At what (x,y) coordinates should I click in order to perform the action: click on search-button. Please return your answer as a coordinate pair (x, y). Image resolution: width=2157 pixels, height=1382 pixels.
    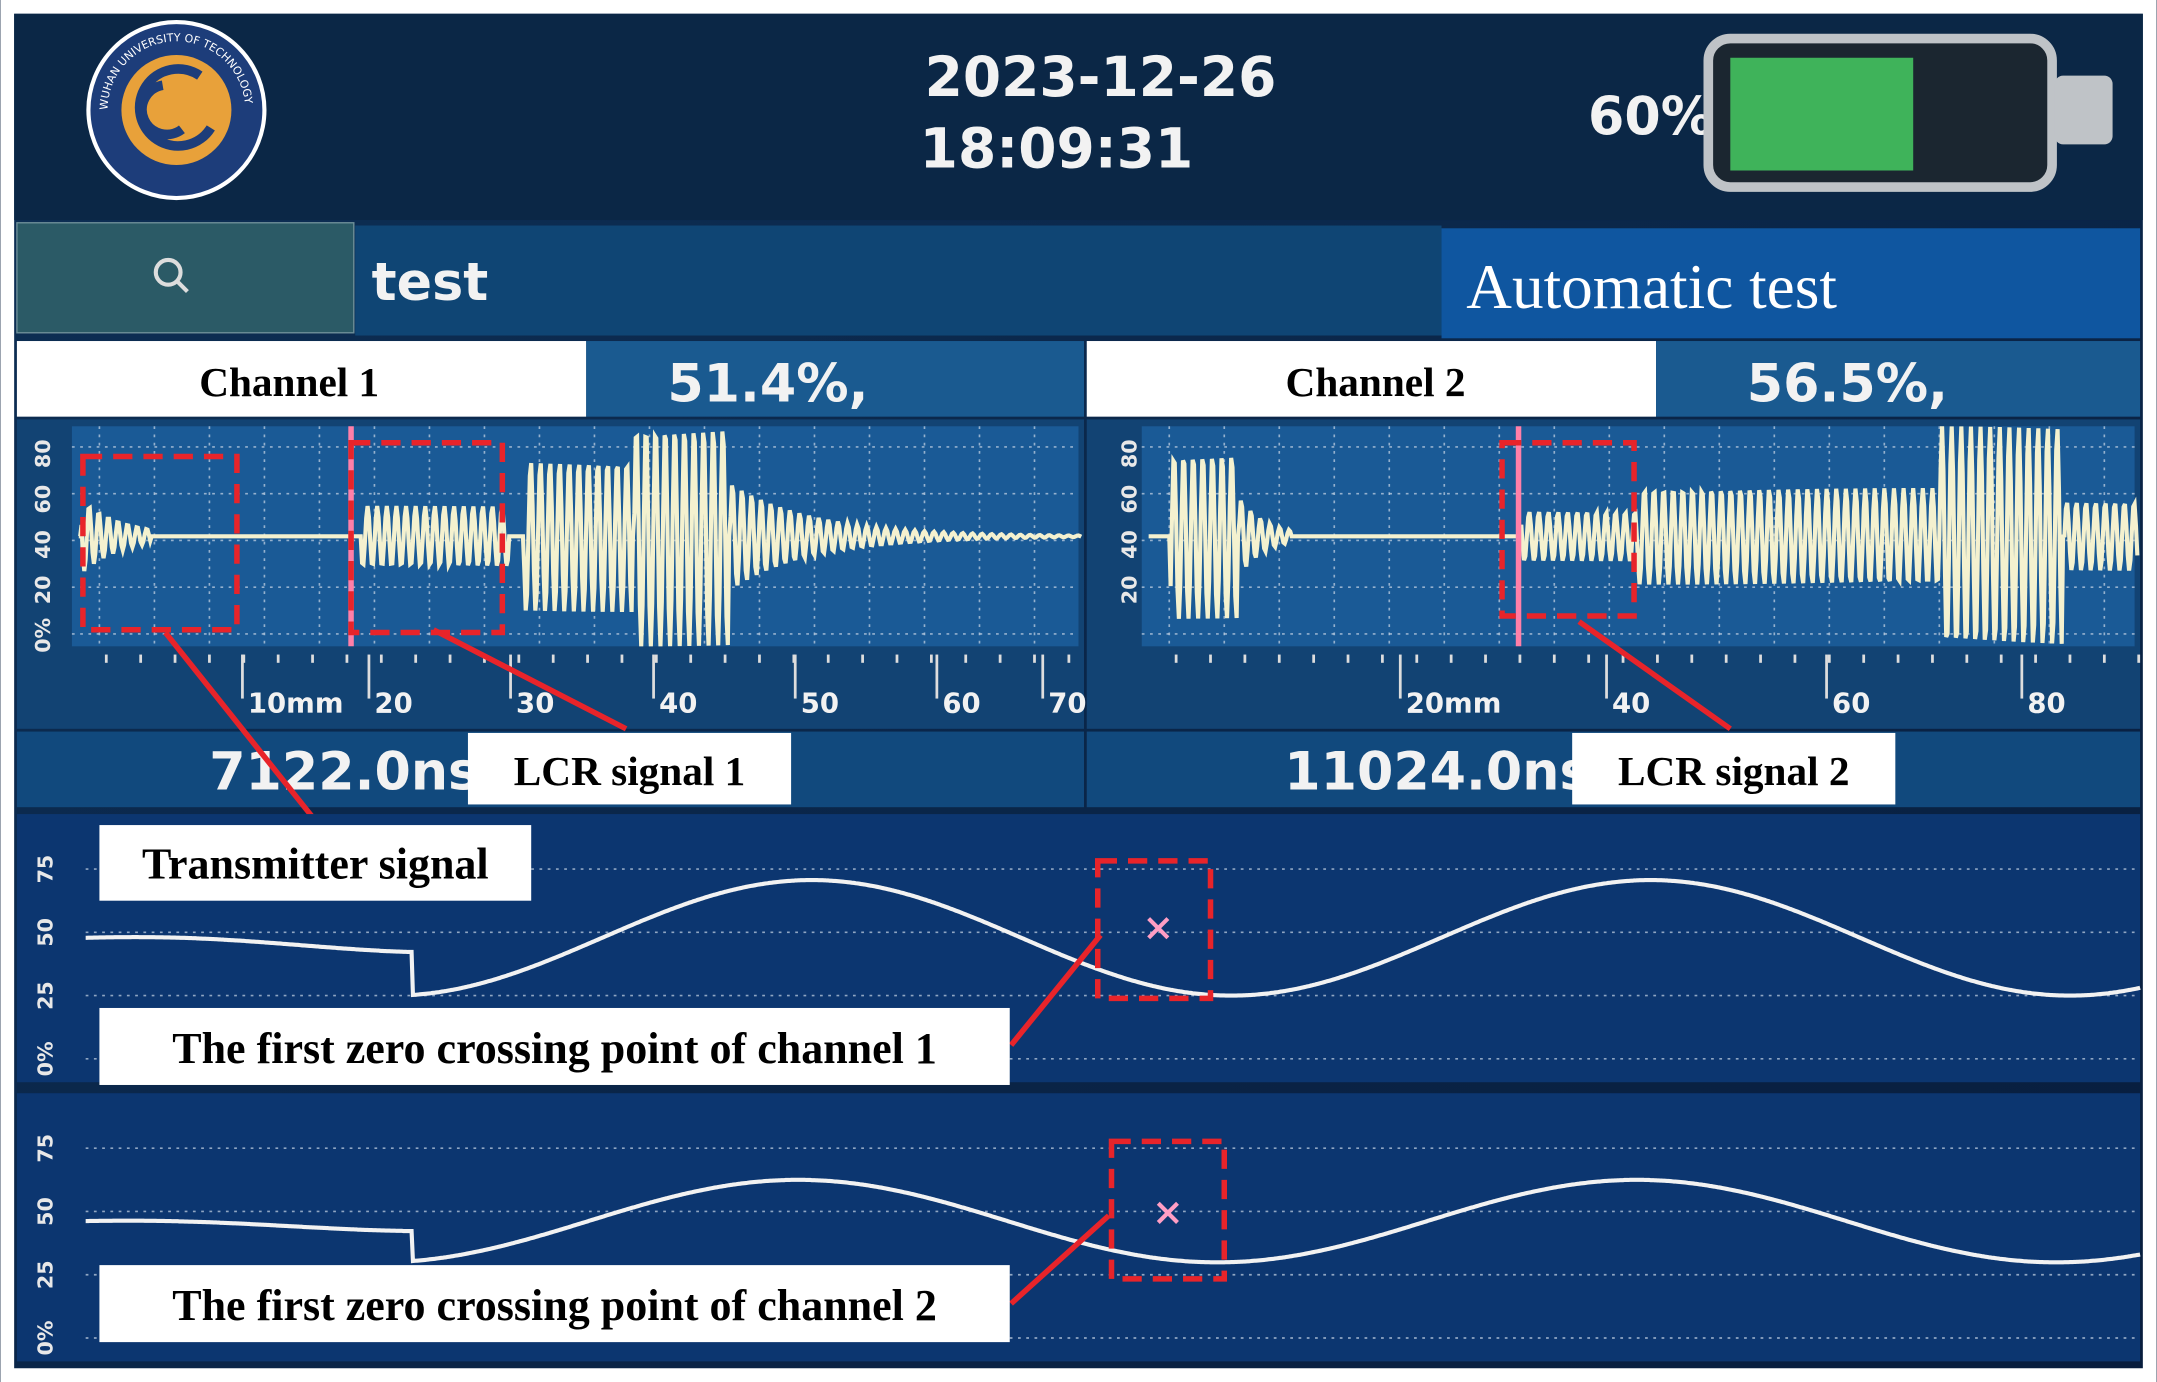
    Looking at the image, I should click on (185, 278).